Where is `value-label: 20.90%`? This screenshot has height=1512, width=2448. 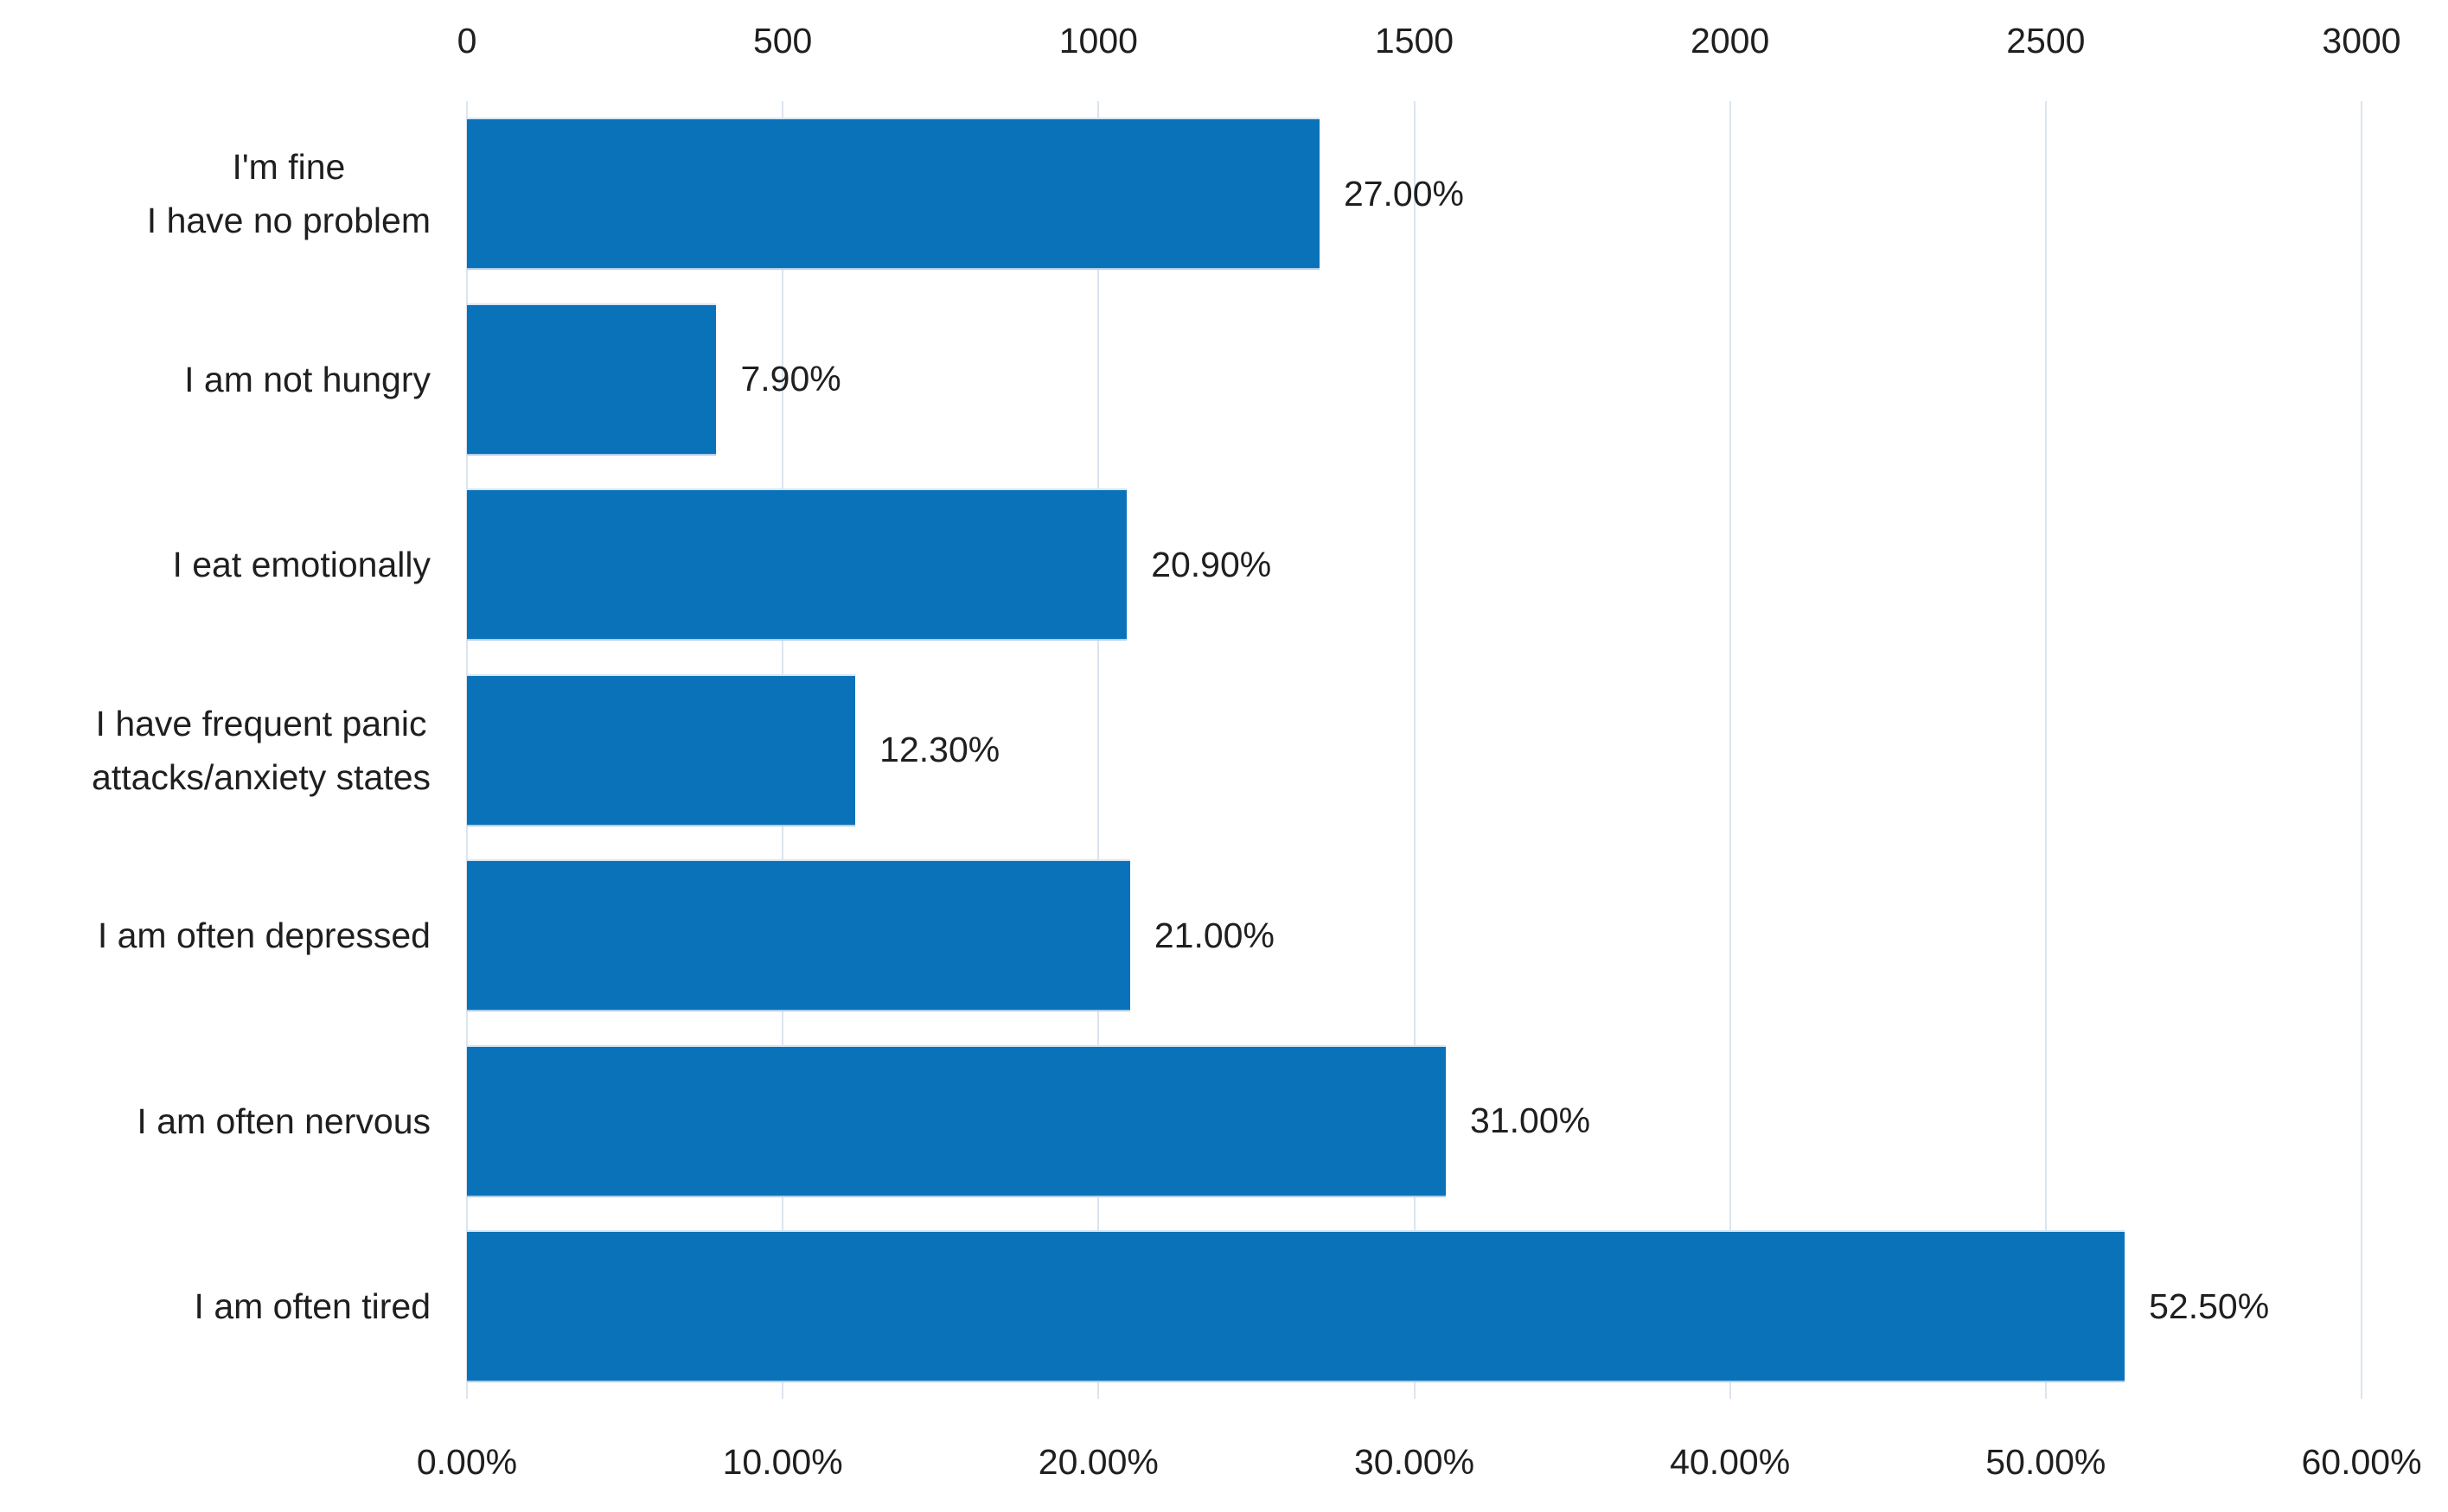 value-label: 20.90% is located at coordinates (1211, 564).